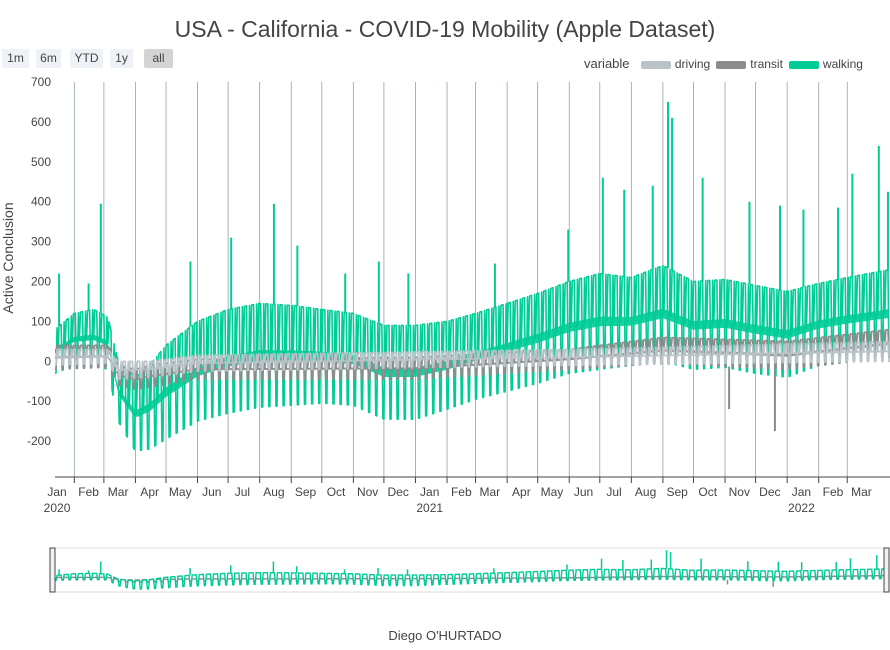  Describe the element at coordinates (15, 58) in the screenshot. I see `range-button-1m: 1m` at that location.